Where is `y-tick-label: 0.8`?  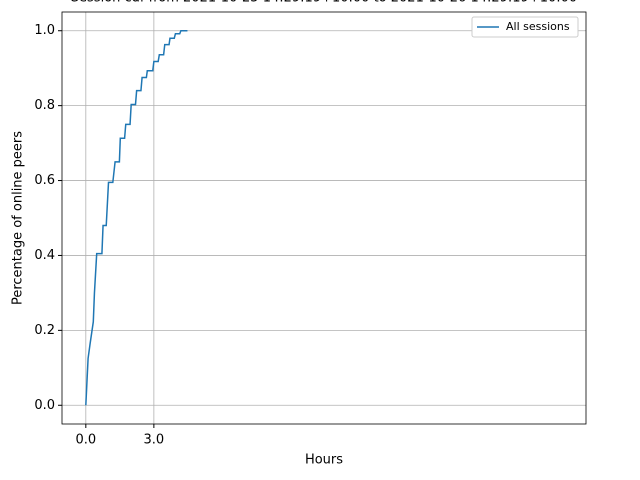
y-tick-label: 0.8 is located at coordinates (44, 105).